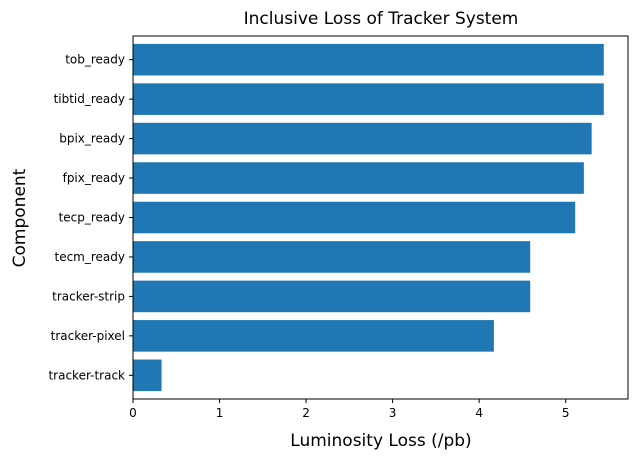 The width and height of the screenshot is (639, 465). What do you see at coordinates (380, 441) in the screenshot?
I see `x-axis-label: Luminosity Loss (/pb)` at bounding box center [380, 441].